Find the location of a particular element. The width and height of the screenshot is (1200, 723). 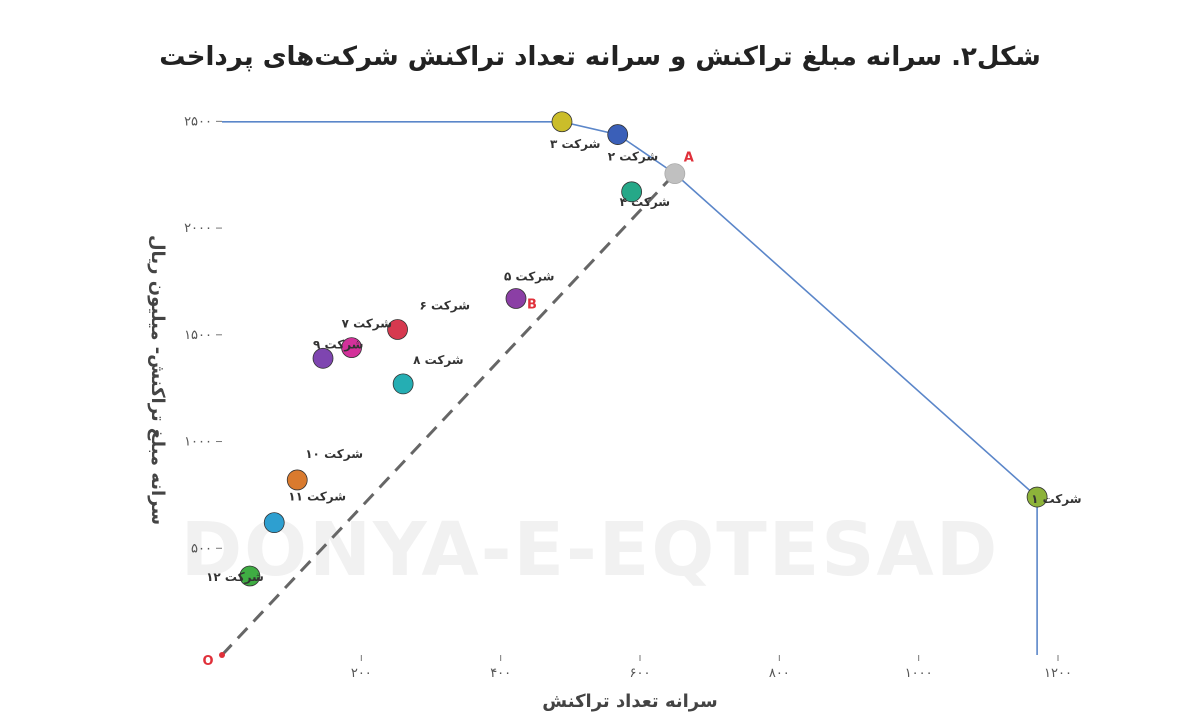

point-label: شرکت ۸ is located at coordinates (438, 360).